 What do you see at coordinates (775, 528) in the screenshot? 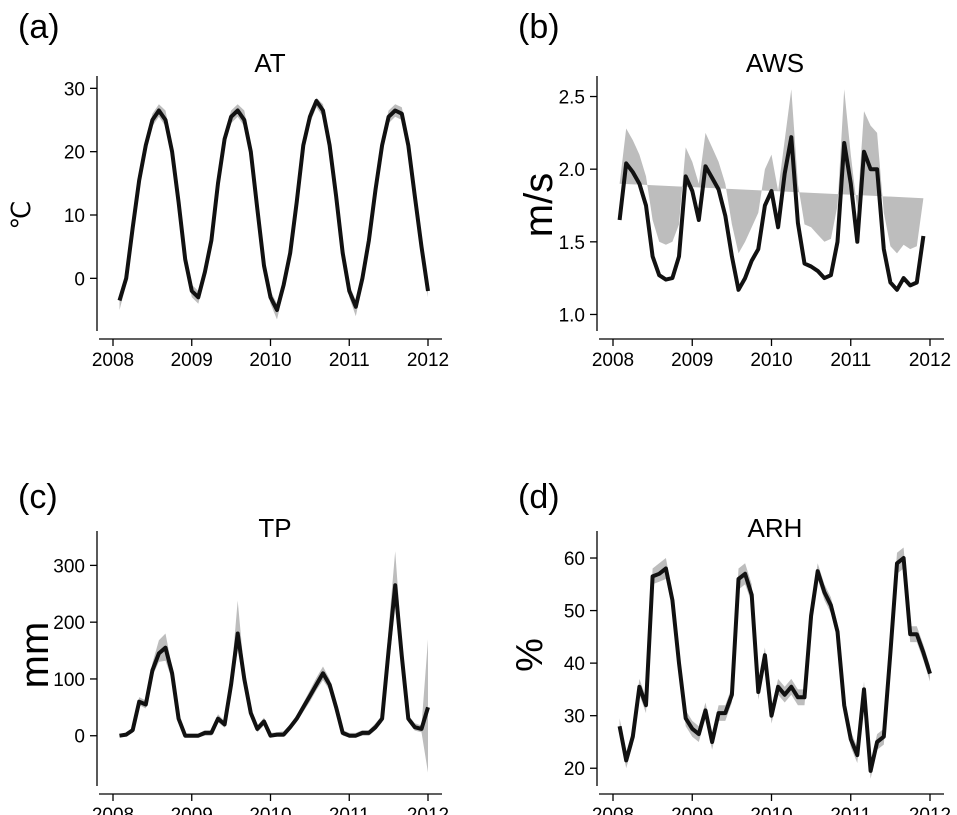
I see `panel-title-d: ARH` at bounding box center [775, 528].